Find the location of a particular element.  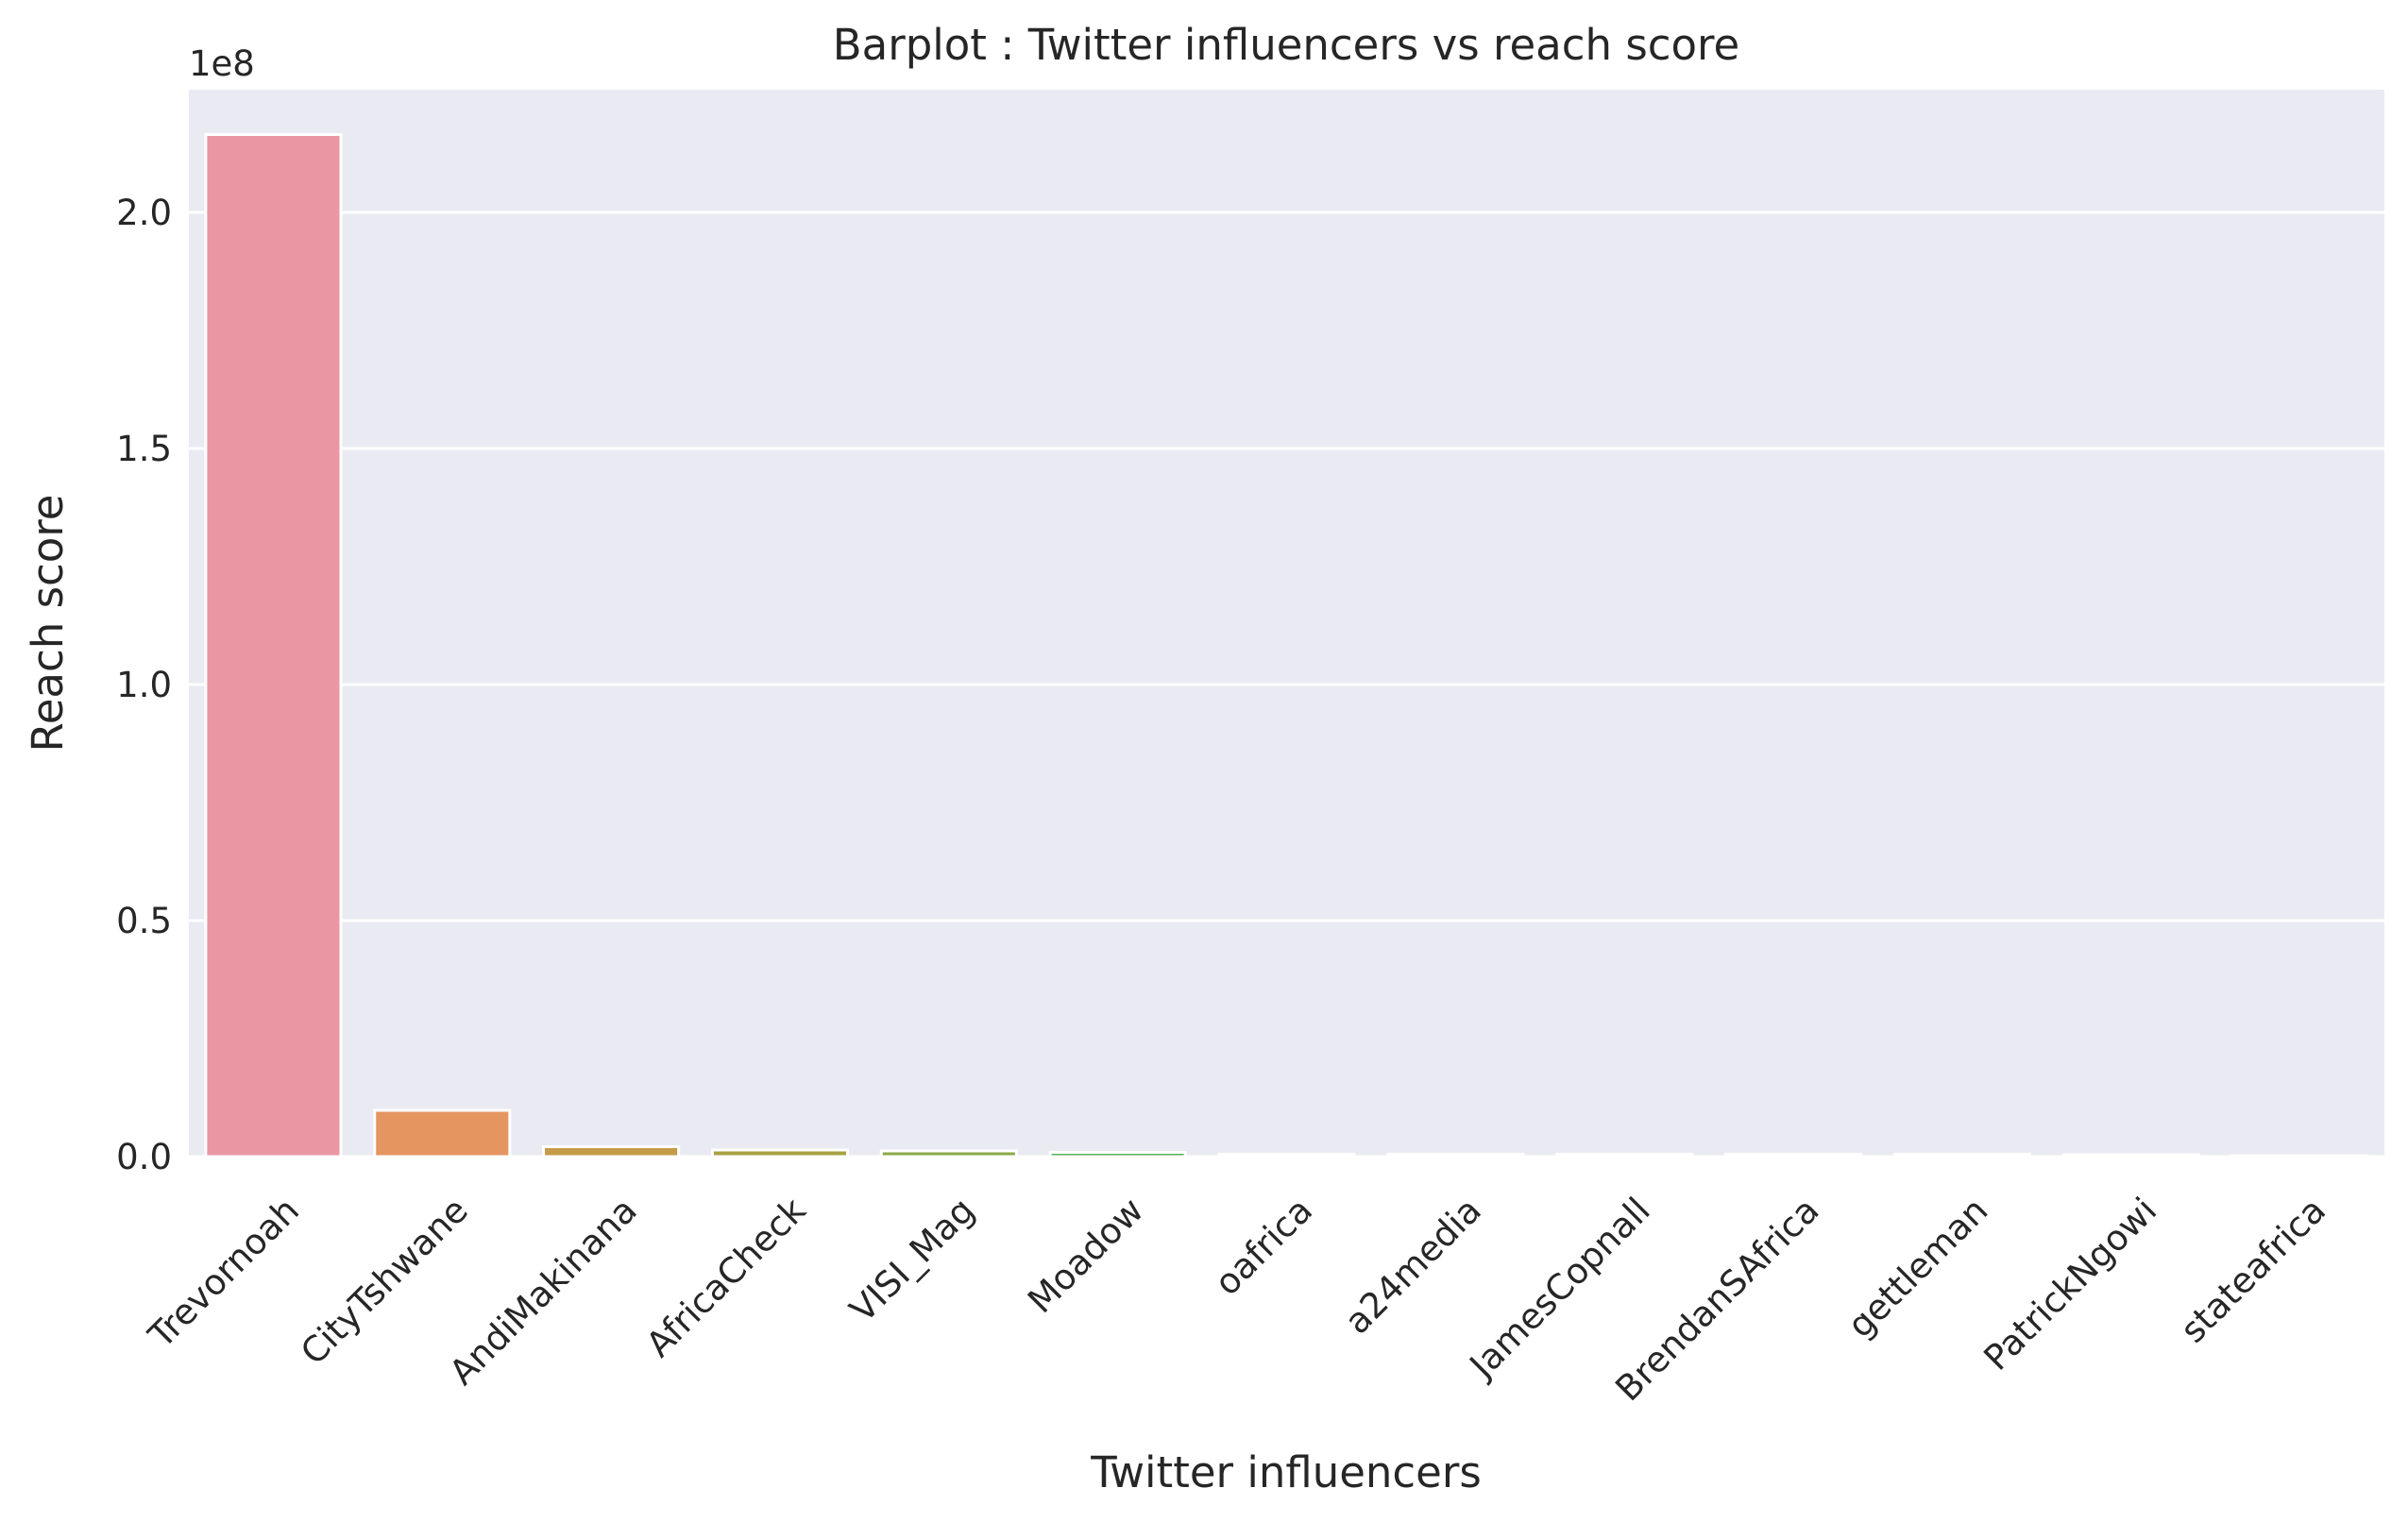

y-tick-label: 1.0 is located at coordinates (144, 685).